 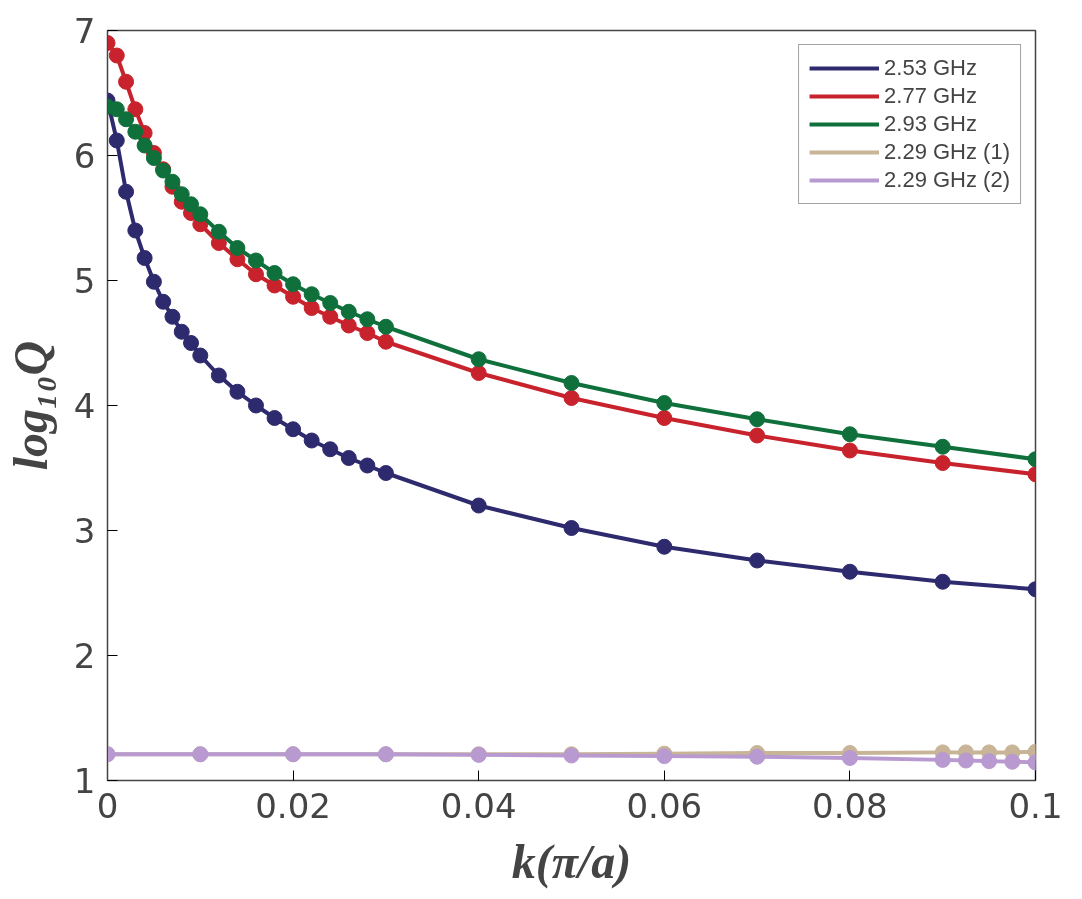 I want to click on y-tick-label: 6, so click(x=84, y=156).